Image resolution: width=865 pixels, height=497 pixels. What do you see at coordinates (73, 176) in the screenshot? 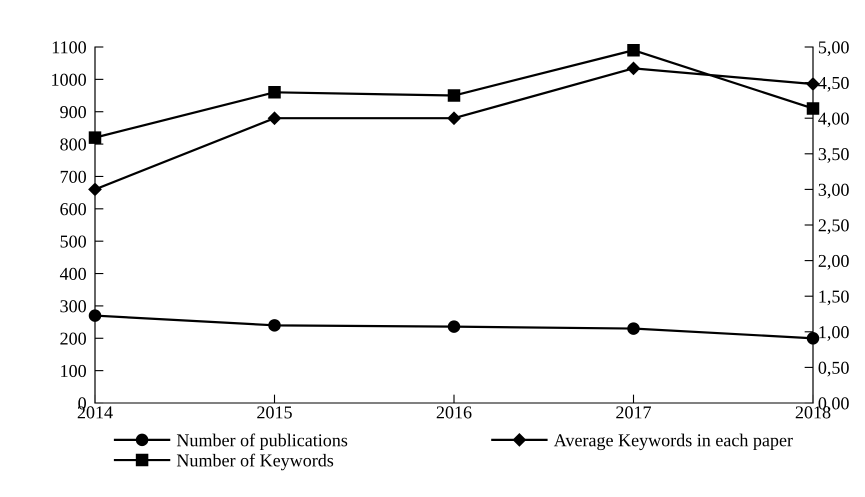
I see `y-tick-label: 700` at bounding box center [73, 176].